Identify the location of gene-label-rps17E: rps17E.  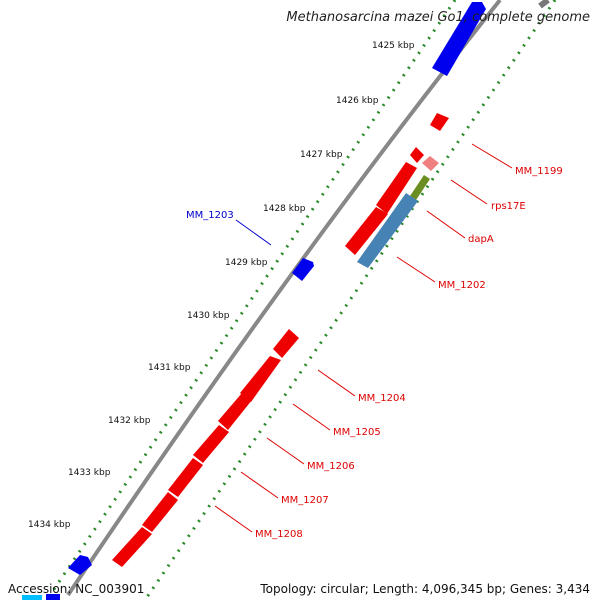
(508, 206).